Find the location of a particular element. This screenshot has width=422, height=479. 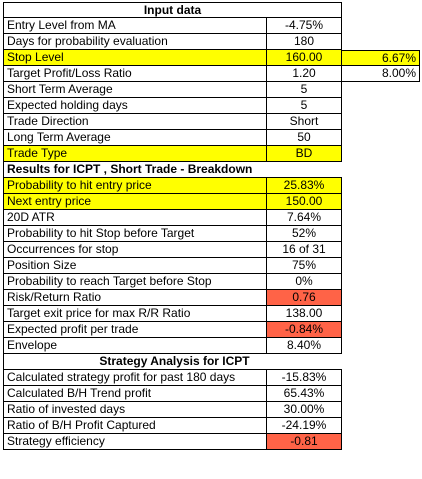

input-row: Trade Direction Short is located at coordinates (211, 122).